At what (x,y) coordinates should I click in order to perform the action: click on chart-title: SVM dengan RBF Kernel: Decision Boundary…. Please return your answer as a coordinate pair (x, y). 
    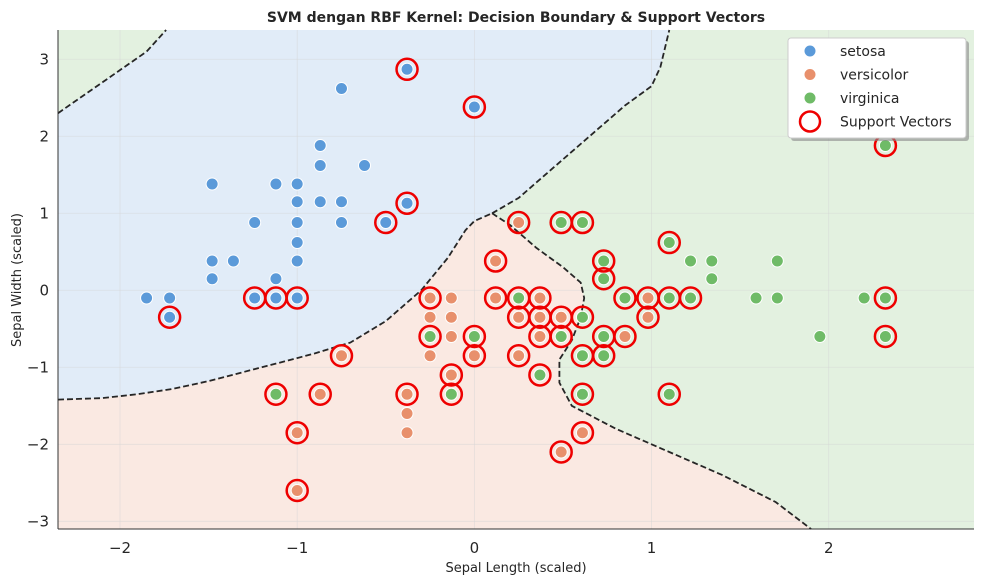
    Looking at the image, I should click on (516, 18).